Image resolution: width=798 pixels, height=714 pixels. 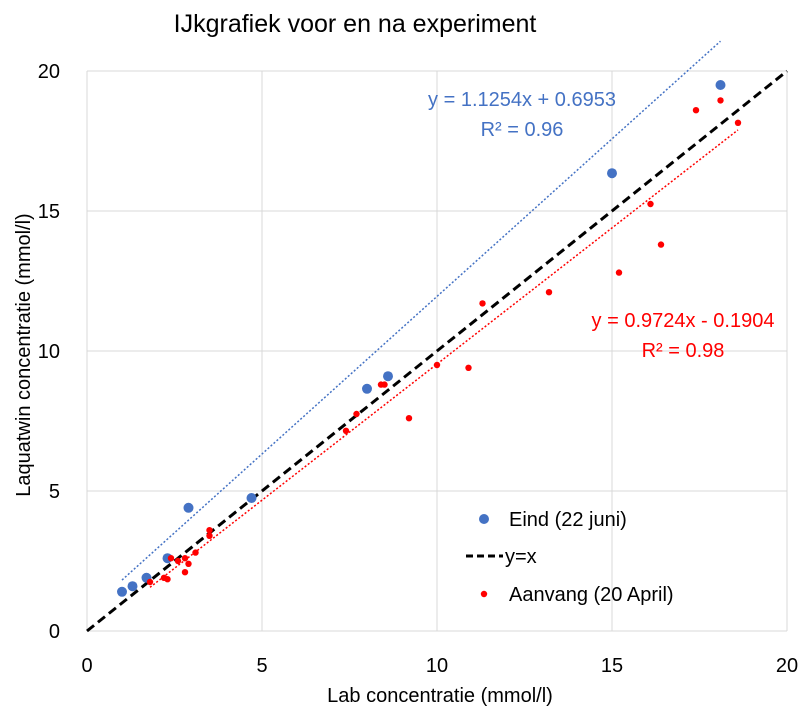 I want to click on legend-label-aanvang: Aanvang (20 April), so click(x=591, y=595).